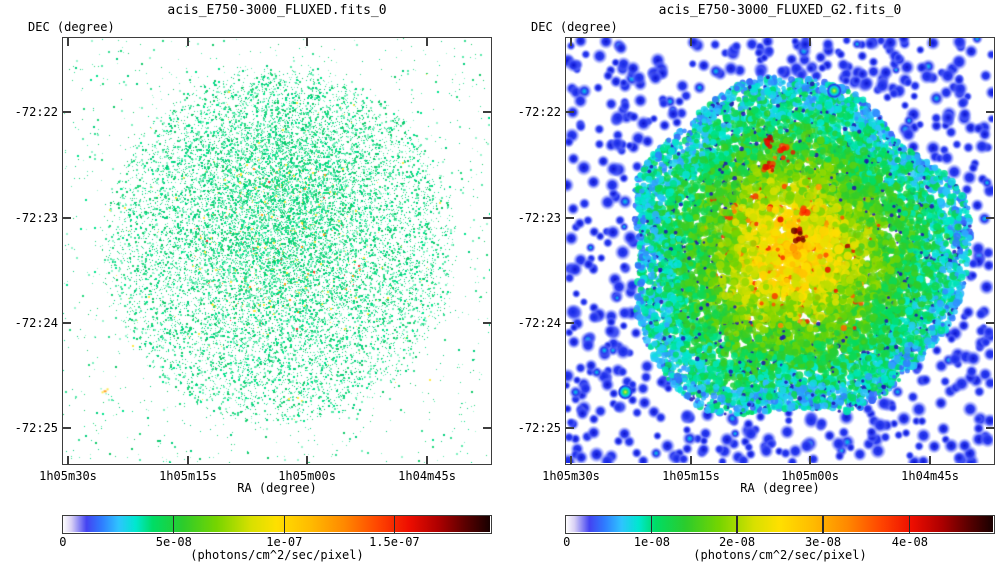 Image resolution: width=1000 pixels, height=587 pixels. I want to click on colorbar-canvas-right, so click(779, 524).